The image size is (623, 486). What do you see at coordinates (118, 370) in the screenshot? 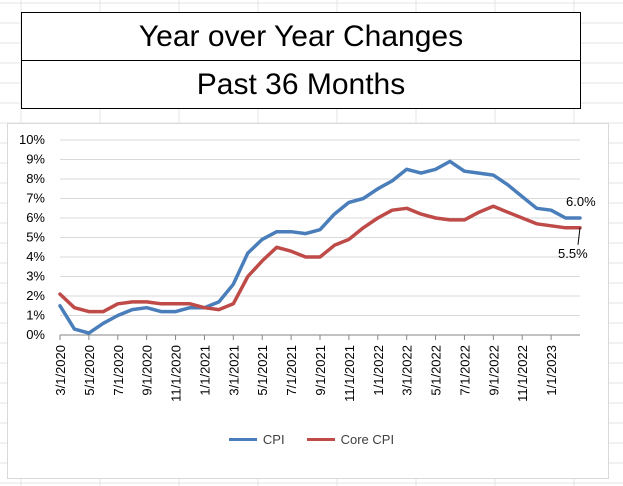
I see `x-tick-label: 7/1/2020` at bounding box center [118, 370].